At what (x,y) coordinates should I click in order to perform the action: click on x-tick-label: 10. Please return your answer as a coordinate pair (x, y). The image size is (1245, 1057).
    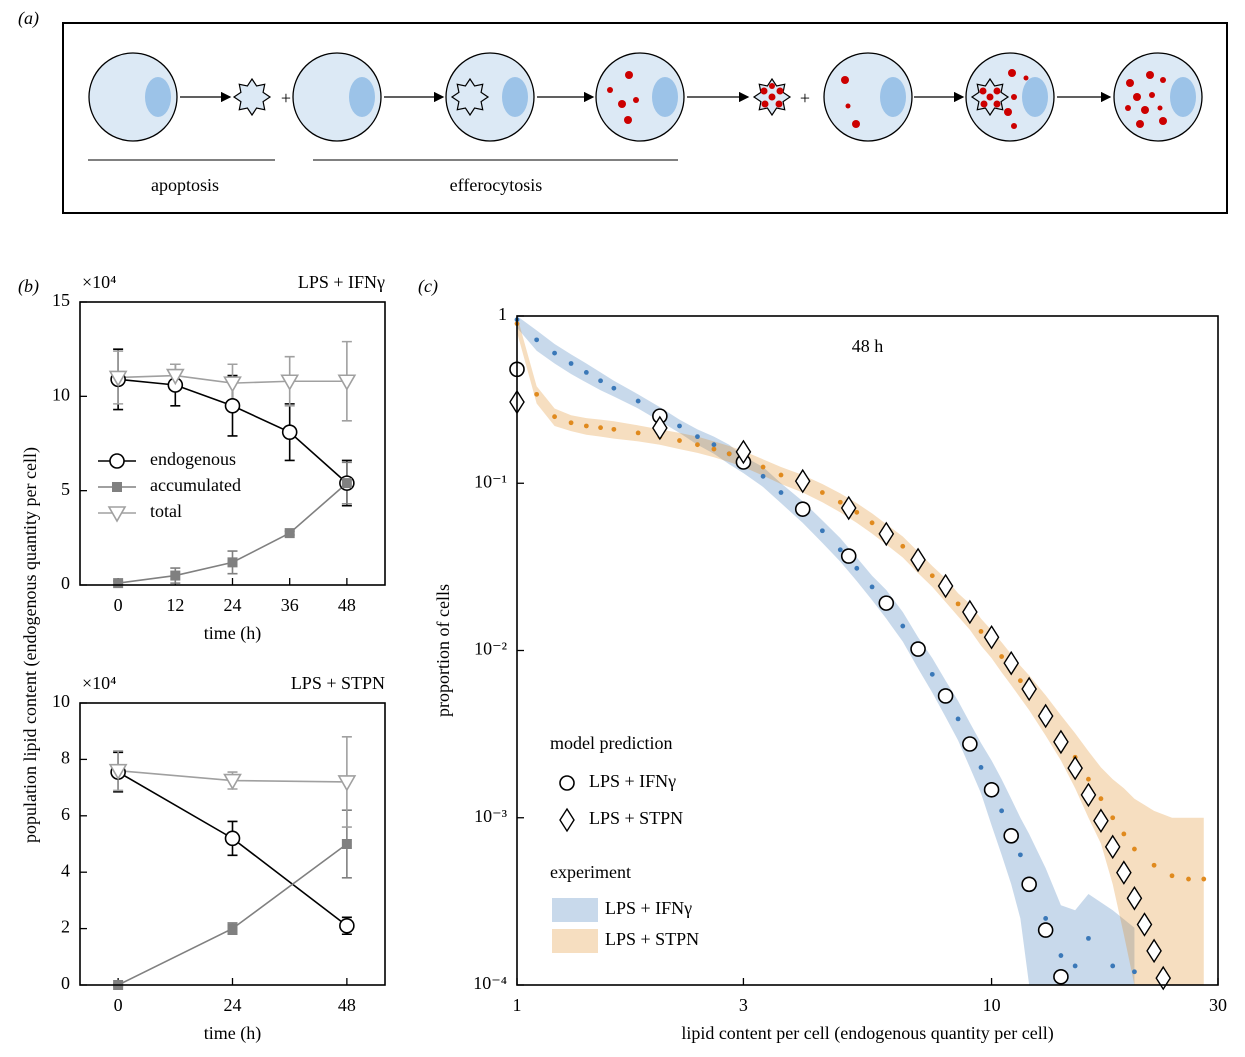
    Looking at the image, I should click on (992, 1005).